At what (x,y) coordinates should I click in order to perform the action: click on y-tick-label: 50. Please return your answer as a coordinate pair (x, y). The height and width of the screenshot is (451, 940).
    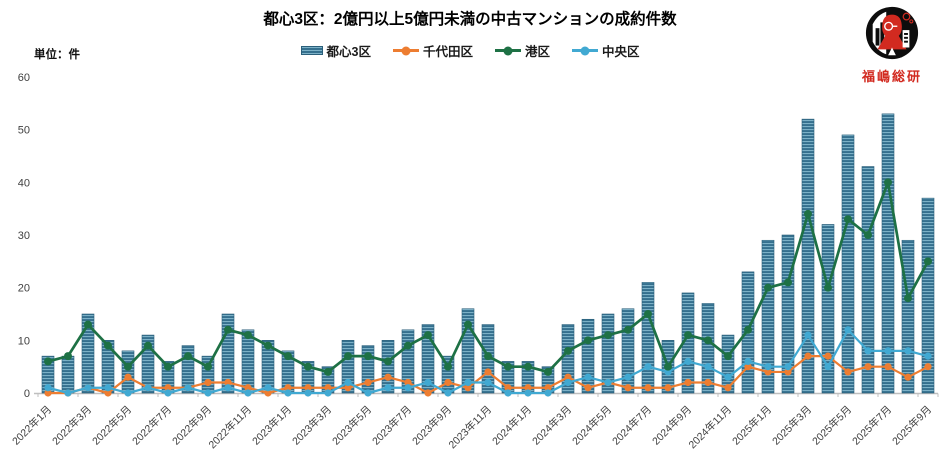
    Looking at the image, I should click on (24, 131).